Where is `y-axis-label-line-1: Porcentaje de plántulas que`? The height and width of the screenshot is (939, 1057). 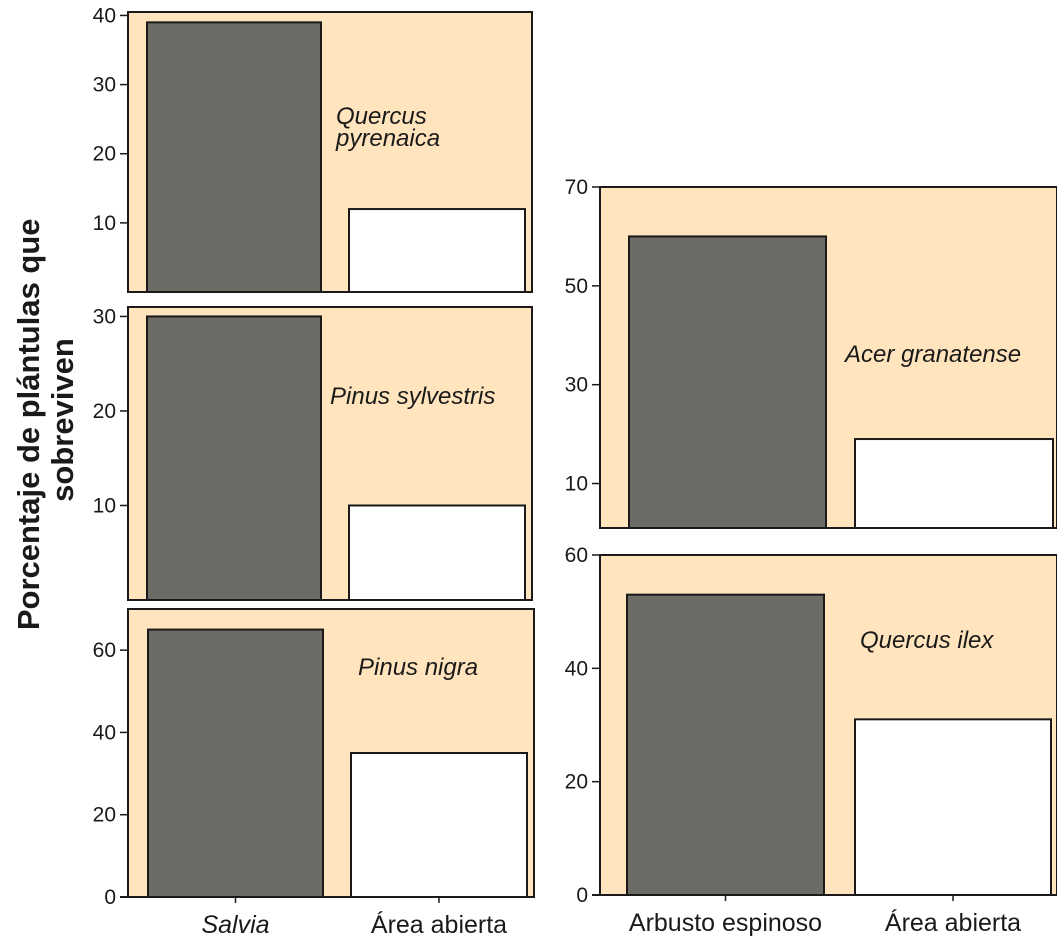
y-axis-label-line-1: Porcentaje de plántulas que is located at coordinates (28, 424).